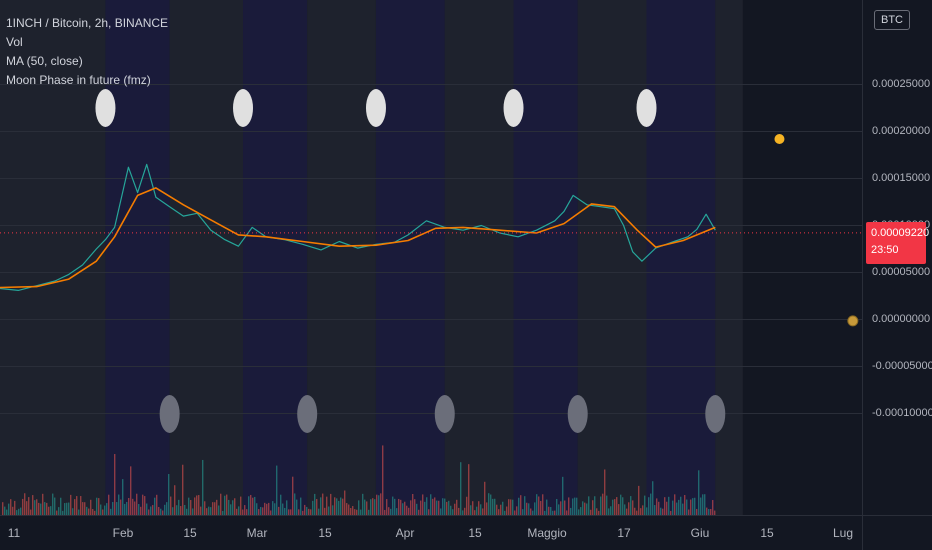 Image resolution: width=932 pixels, height=550 pixels. I want to click on full-moon-marker, so click(646, 108).